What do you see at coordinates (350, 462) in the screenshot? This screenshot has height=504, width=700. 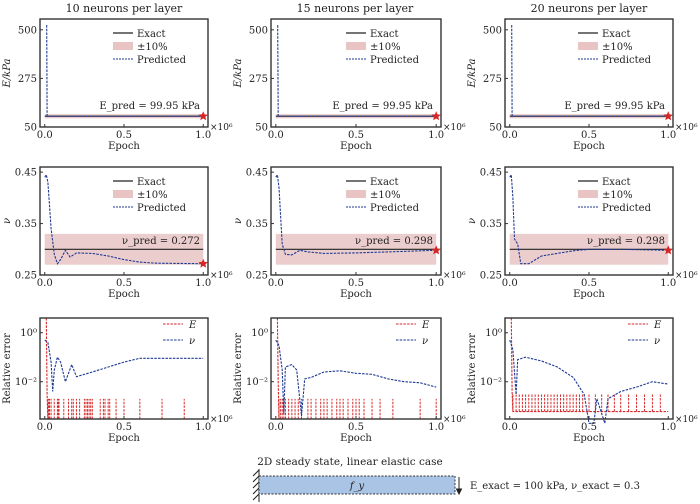 I see `schematic-title: 2D steady state, linear elastic case` at bounding box center [350, 462].